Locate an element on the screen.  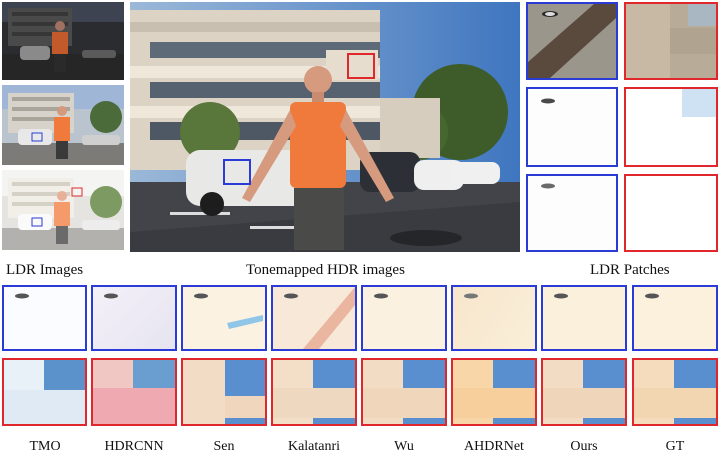
method-blue-patch-ahdrnet is located at coordinates (494, 318).